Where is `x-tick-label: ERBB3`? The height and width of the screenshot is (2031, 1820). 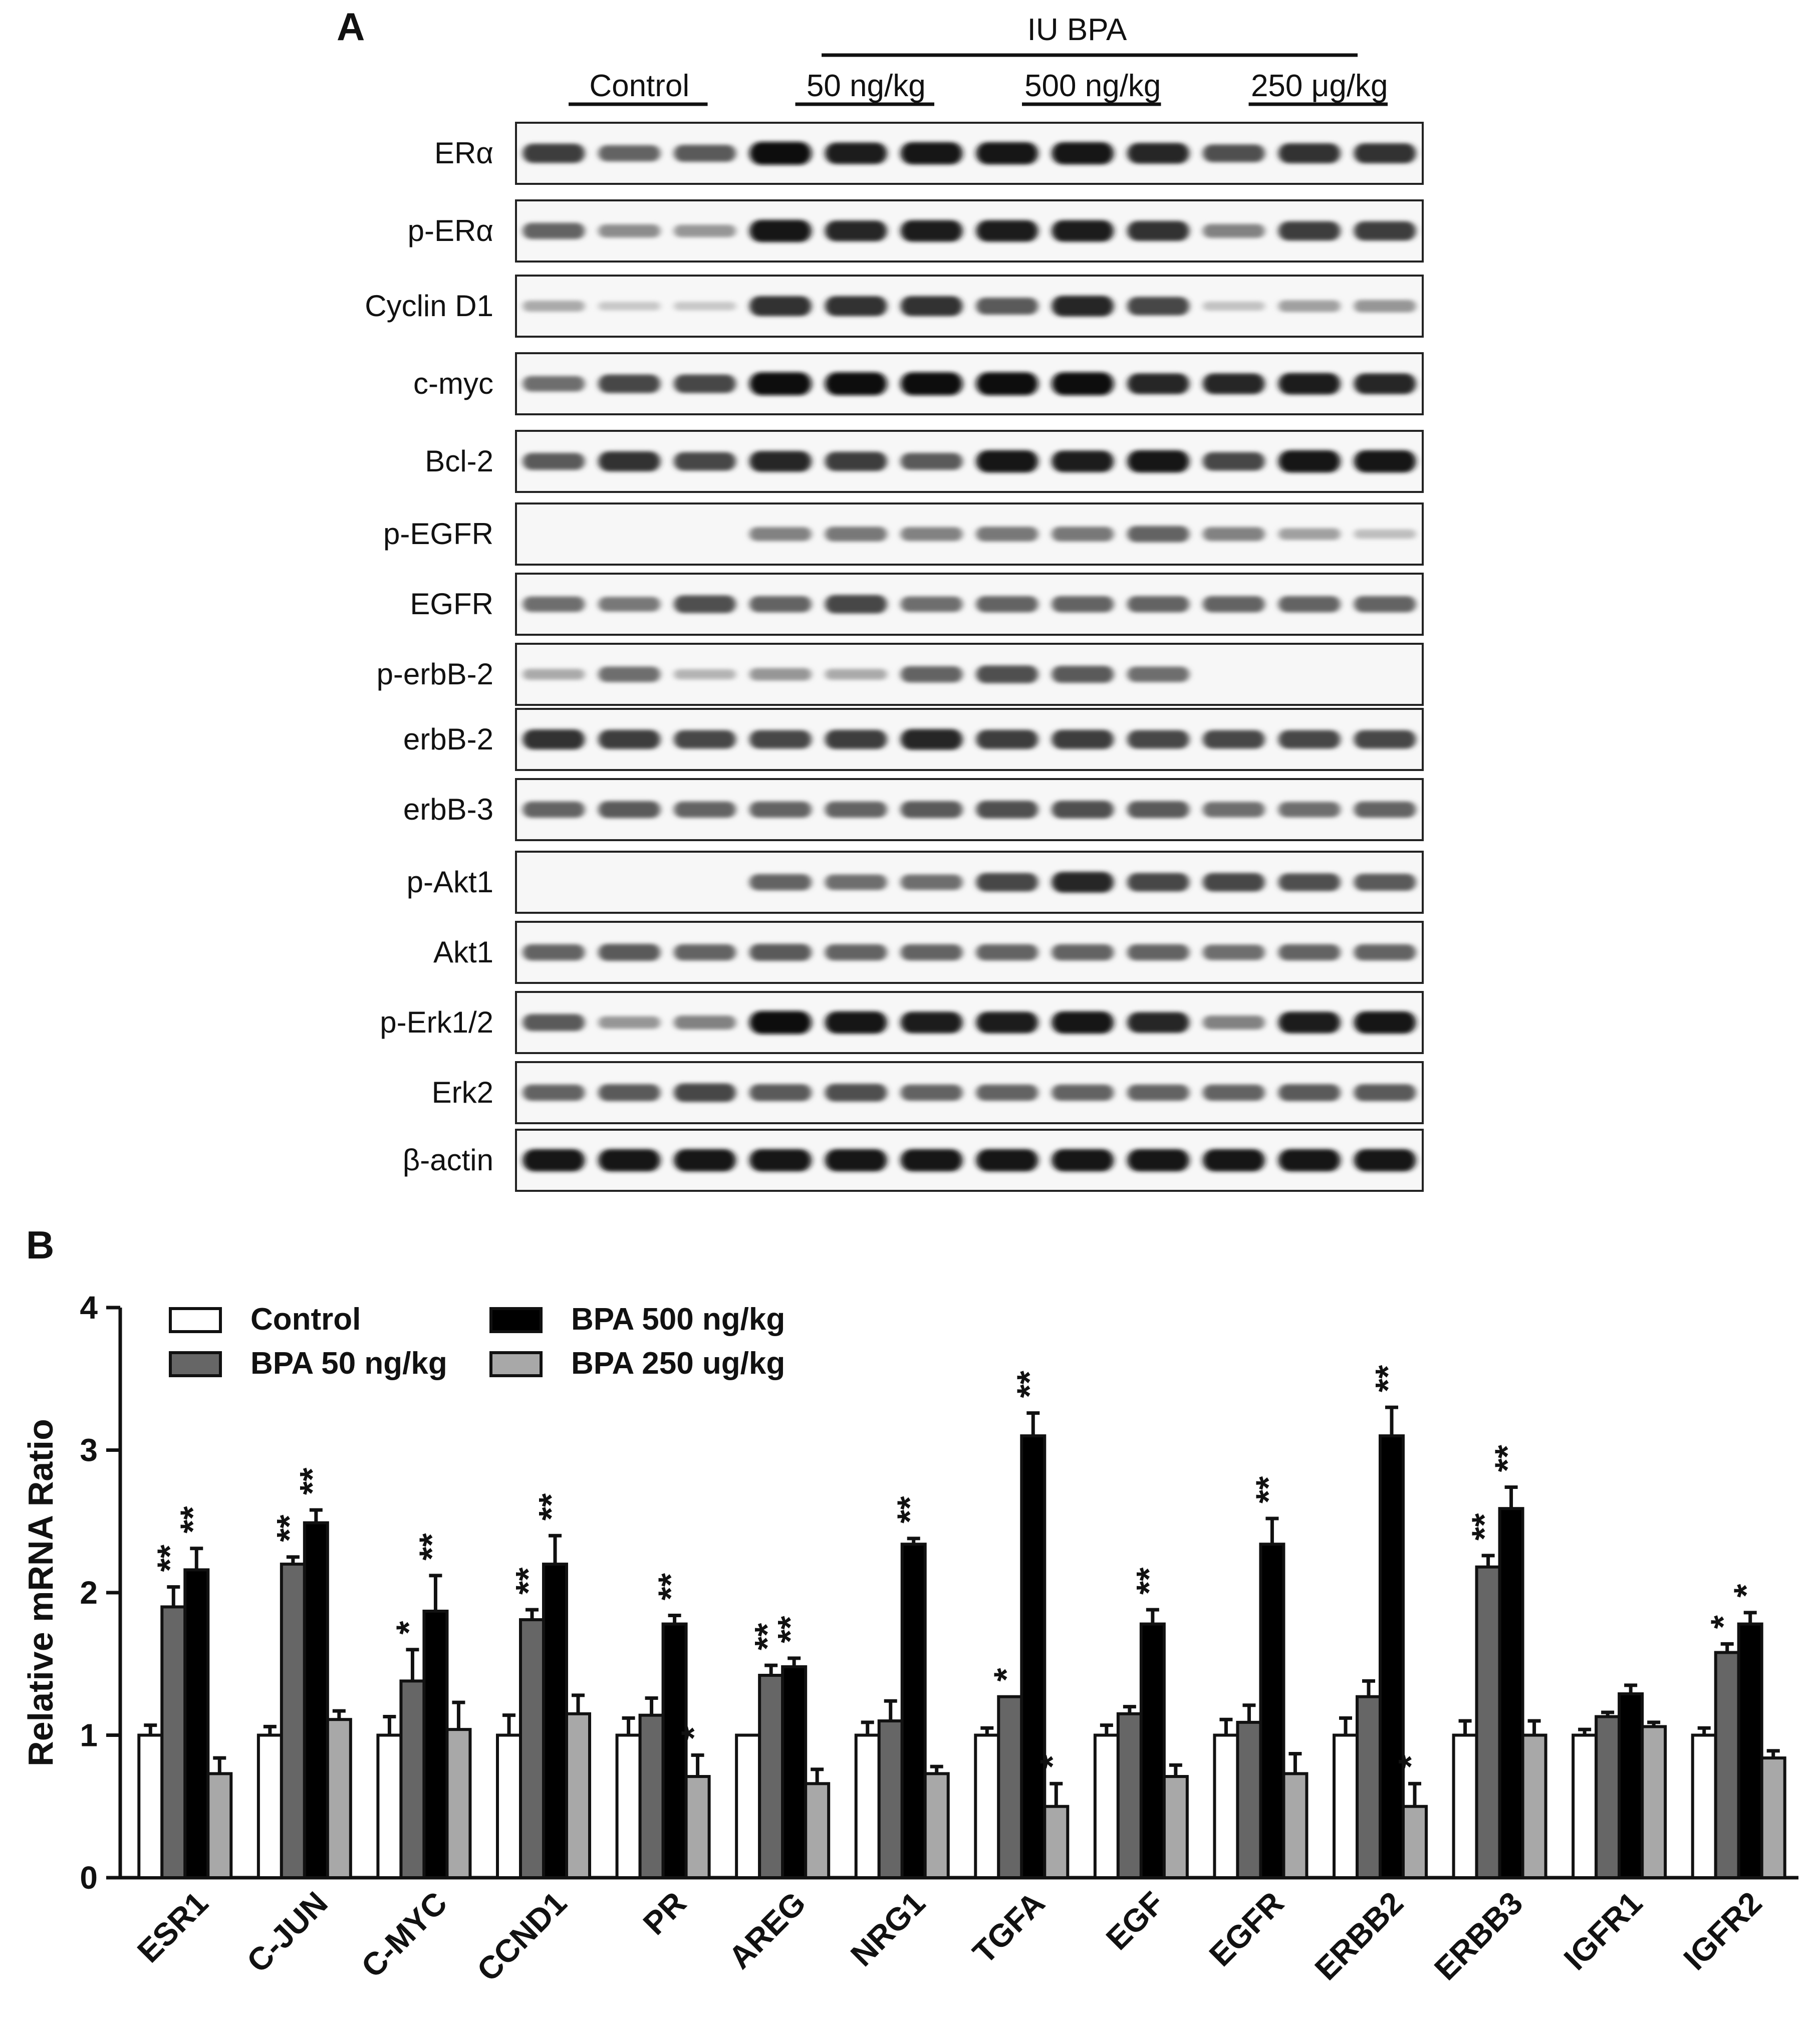 x-tick-label: ERBB3 is located at coordinates (1478, 1936).